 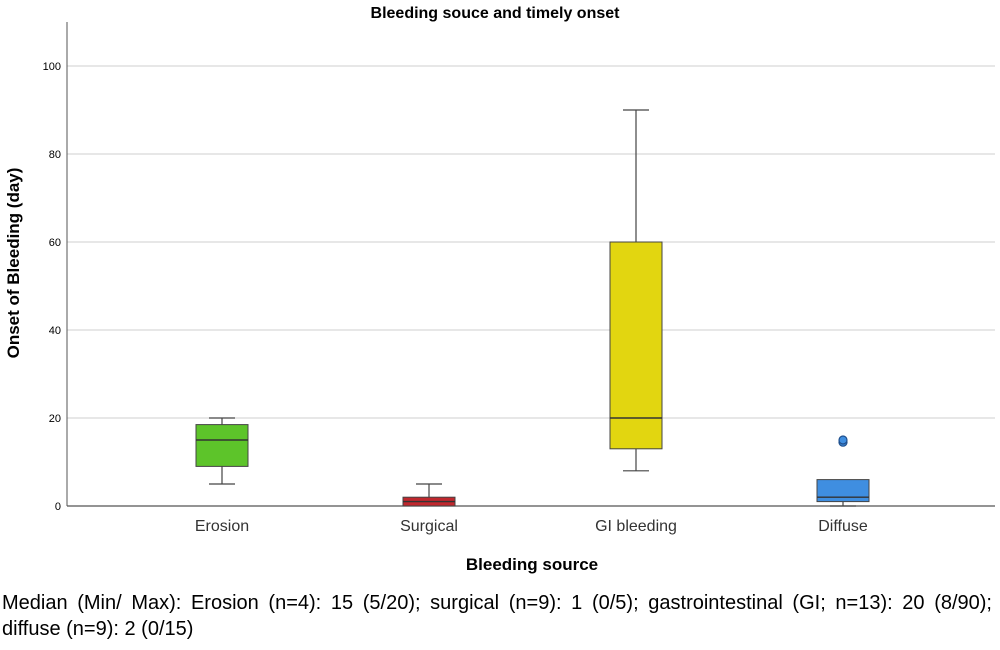 I want to click on box-group-gi-bleeding, so click(x=636, y=290).